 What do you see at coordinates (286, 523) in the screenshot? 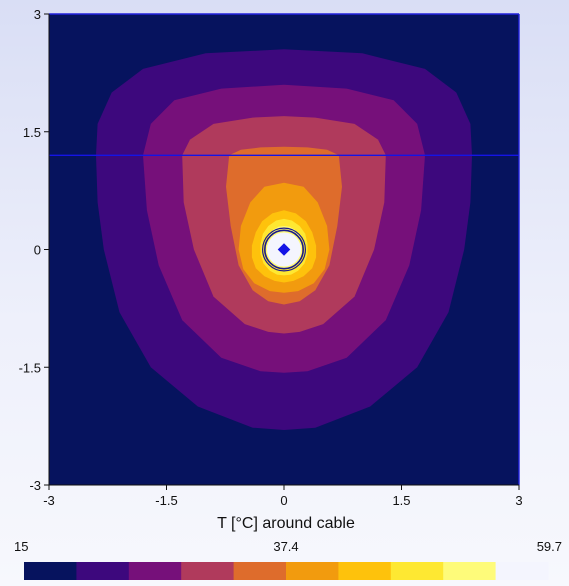
I see `x-axis-title: T [°C] around cable` at bounding box center [286, 523].